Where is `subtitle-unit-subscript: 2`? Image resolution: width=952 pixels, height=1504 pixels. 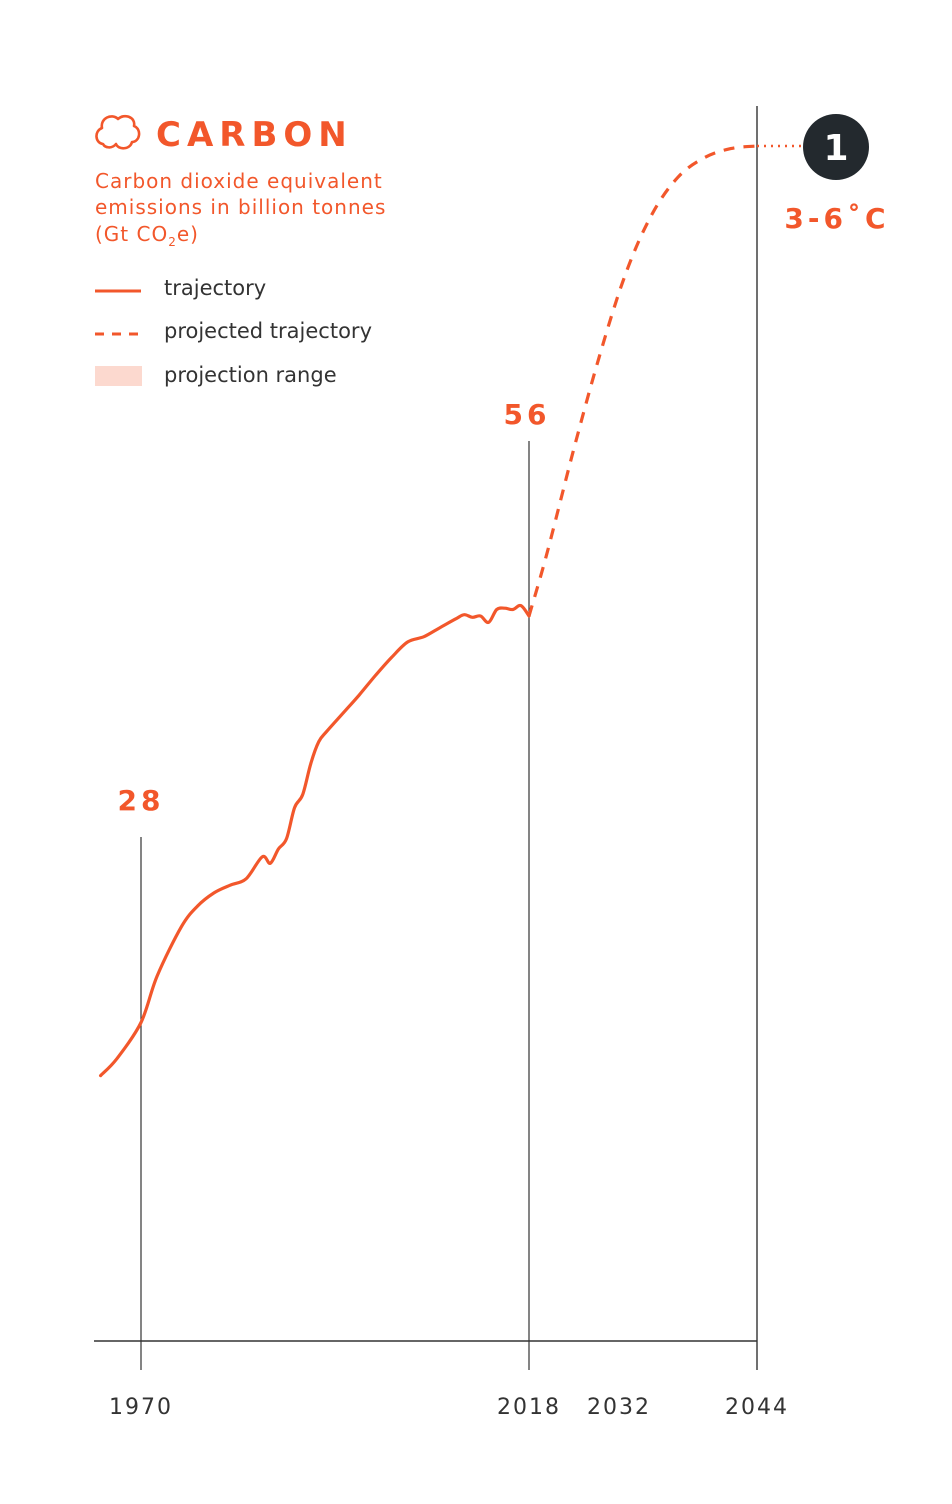 subtitle-unit-subscript: 2 is located at coordinates (172, 242).